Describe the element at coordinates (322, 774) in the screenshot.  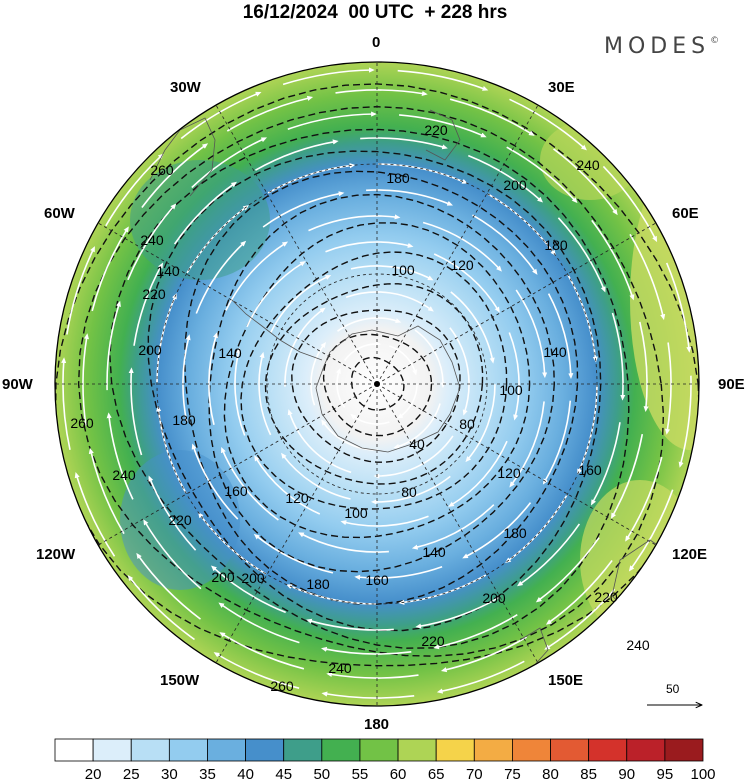
I see `colorbar-label: 50` at that location.